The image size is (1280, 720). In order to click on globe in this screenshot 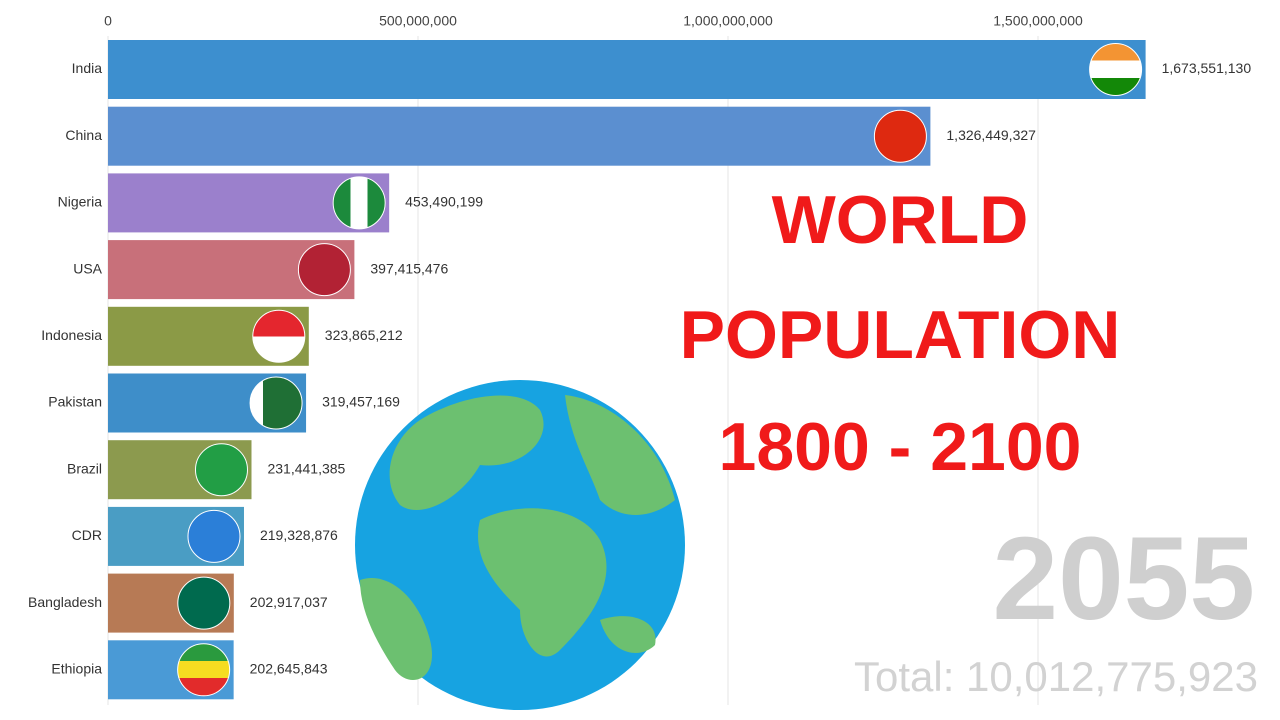, I will do `click(520, 545)`.